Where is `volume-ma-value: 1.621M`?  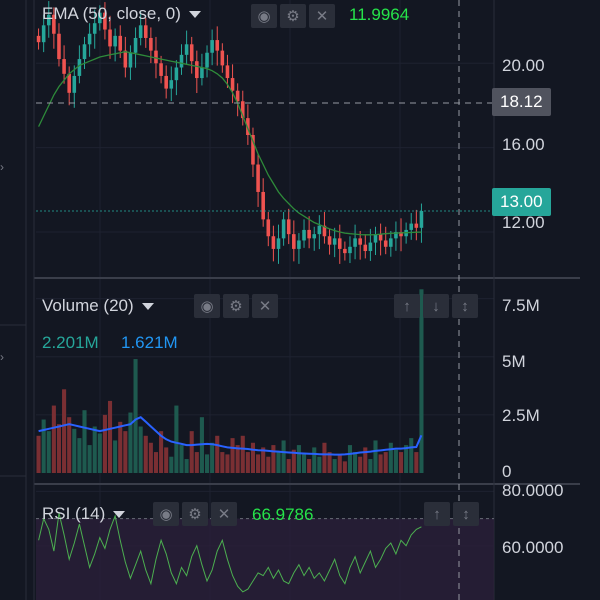 volume-ma-value: 1.621M is located at coordinates (149, 342).